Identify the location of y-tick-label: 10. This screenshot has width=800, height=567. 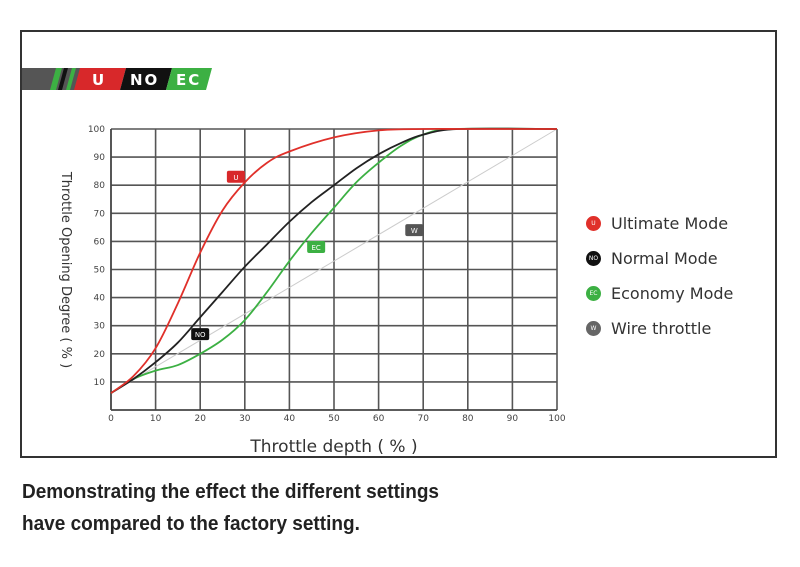
(100, 383).